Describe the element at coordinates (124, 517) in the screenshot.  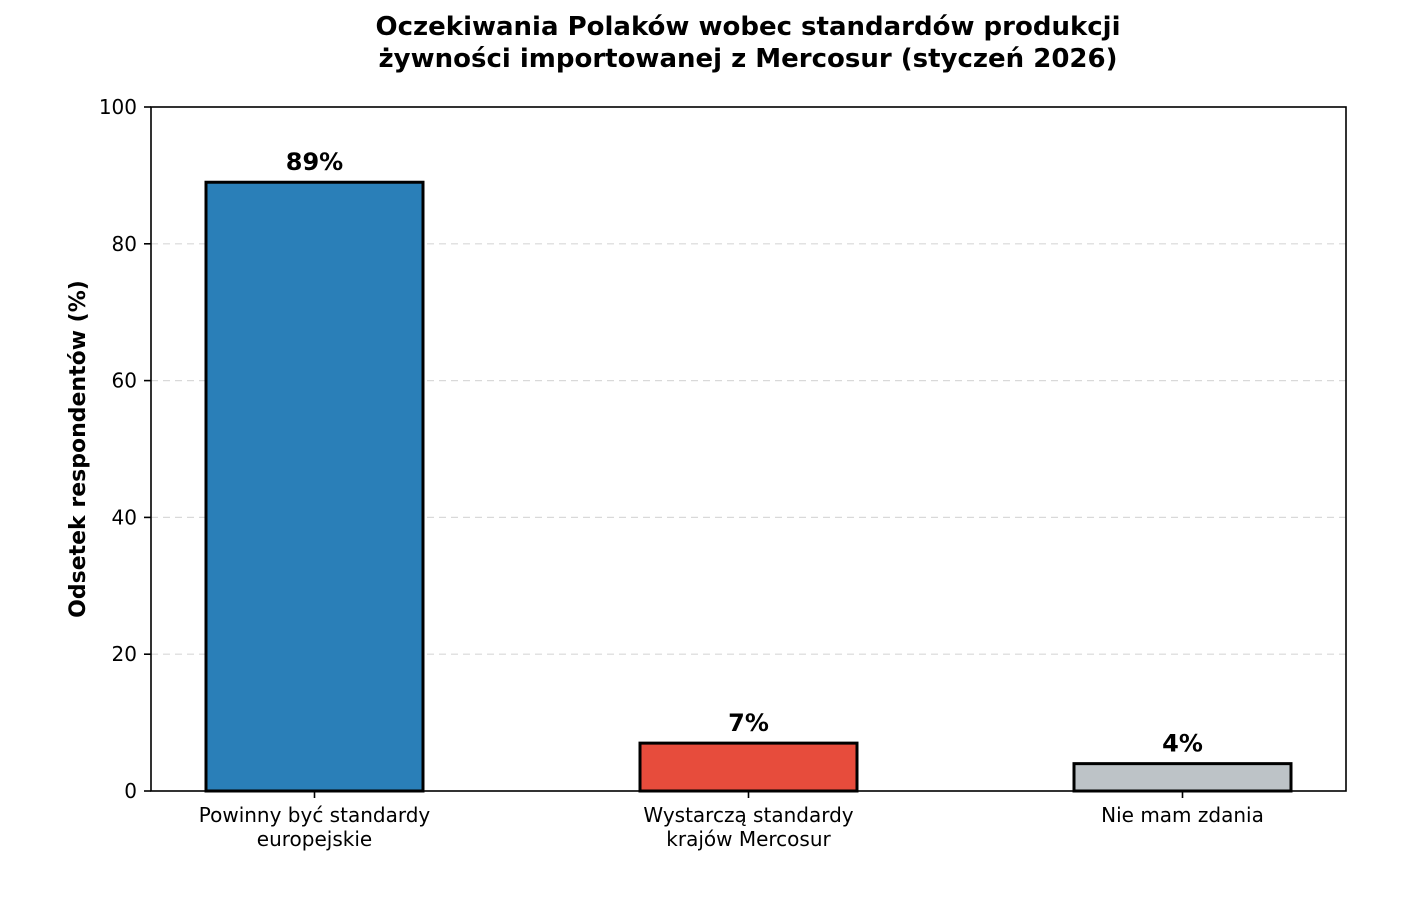
I see `y-tick-label-40: 40` at that location.